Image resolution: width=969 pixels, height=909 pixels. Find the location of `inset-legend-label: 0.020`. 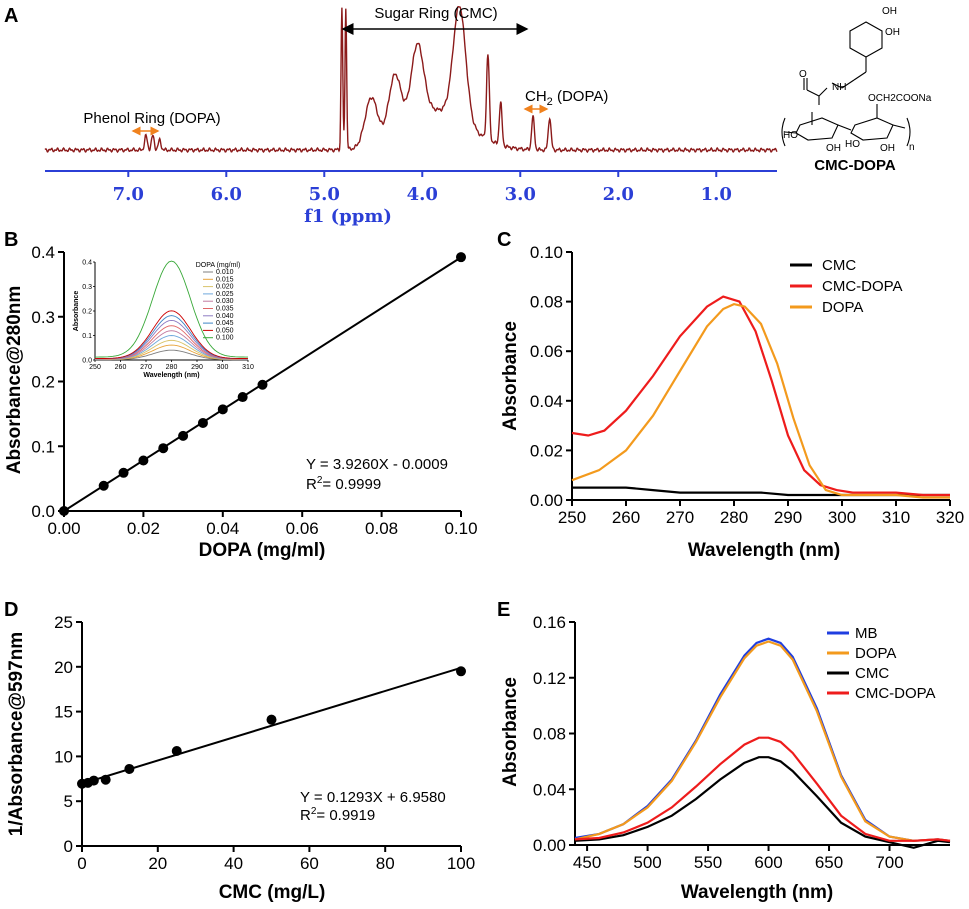

inset-legend-label: 0.020 is located at coordinates (225, 287).